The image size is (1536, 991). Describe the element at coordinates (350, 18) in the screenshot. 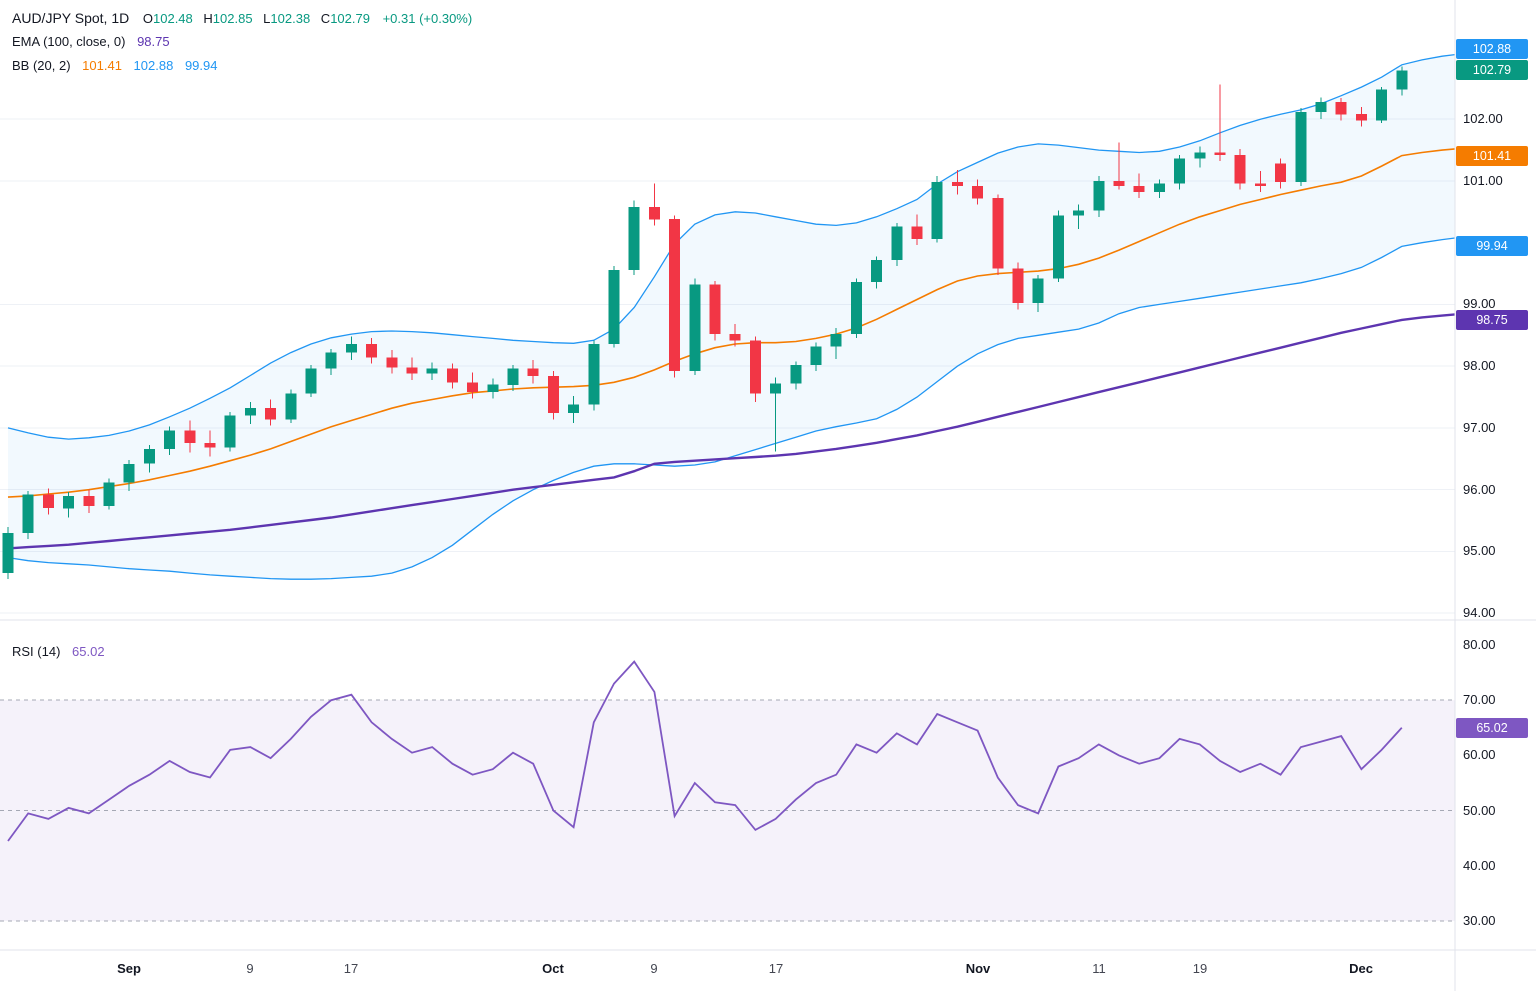

I see `close-value: 102.79` at that location.